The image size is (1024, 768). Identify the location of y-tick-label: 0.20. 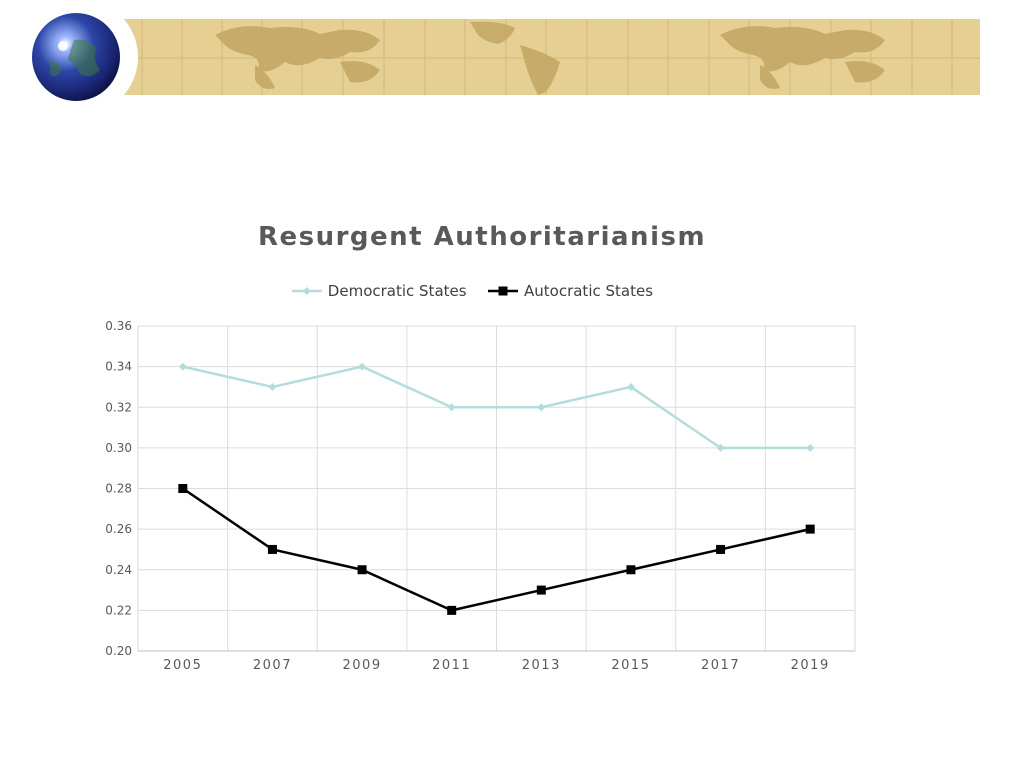
(118, 651).